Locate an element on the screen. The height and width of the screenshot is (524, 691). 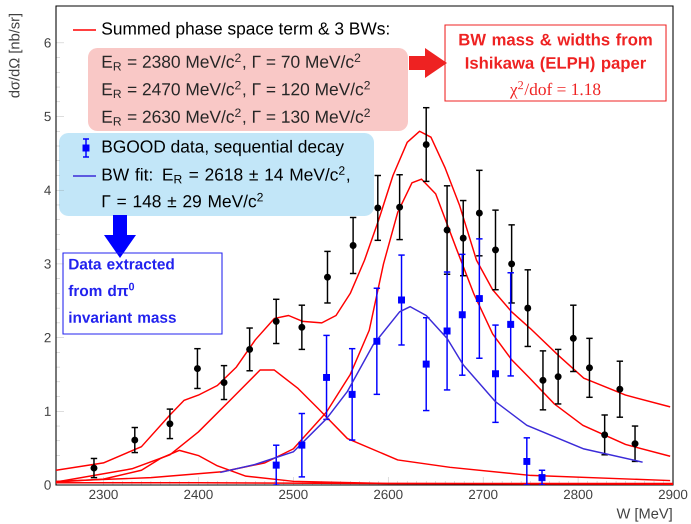
x-tick-label: 2900 is located at coordinates (673, 495).